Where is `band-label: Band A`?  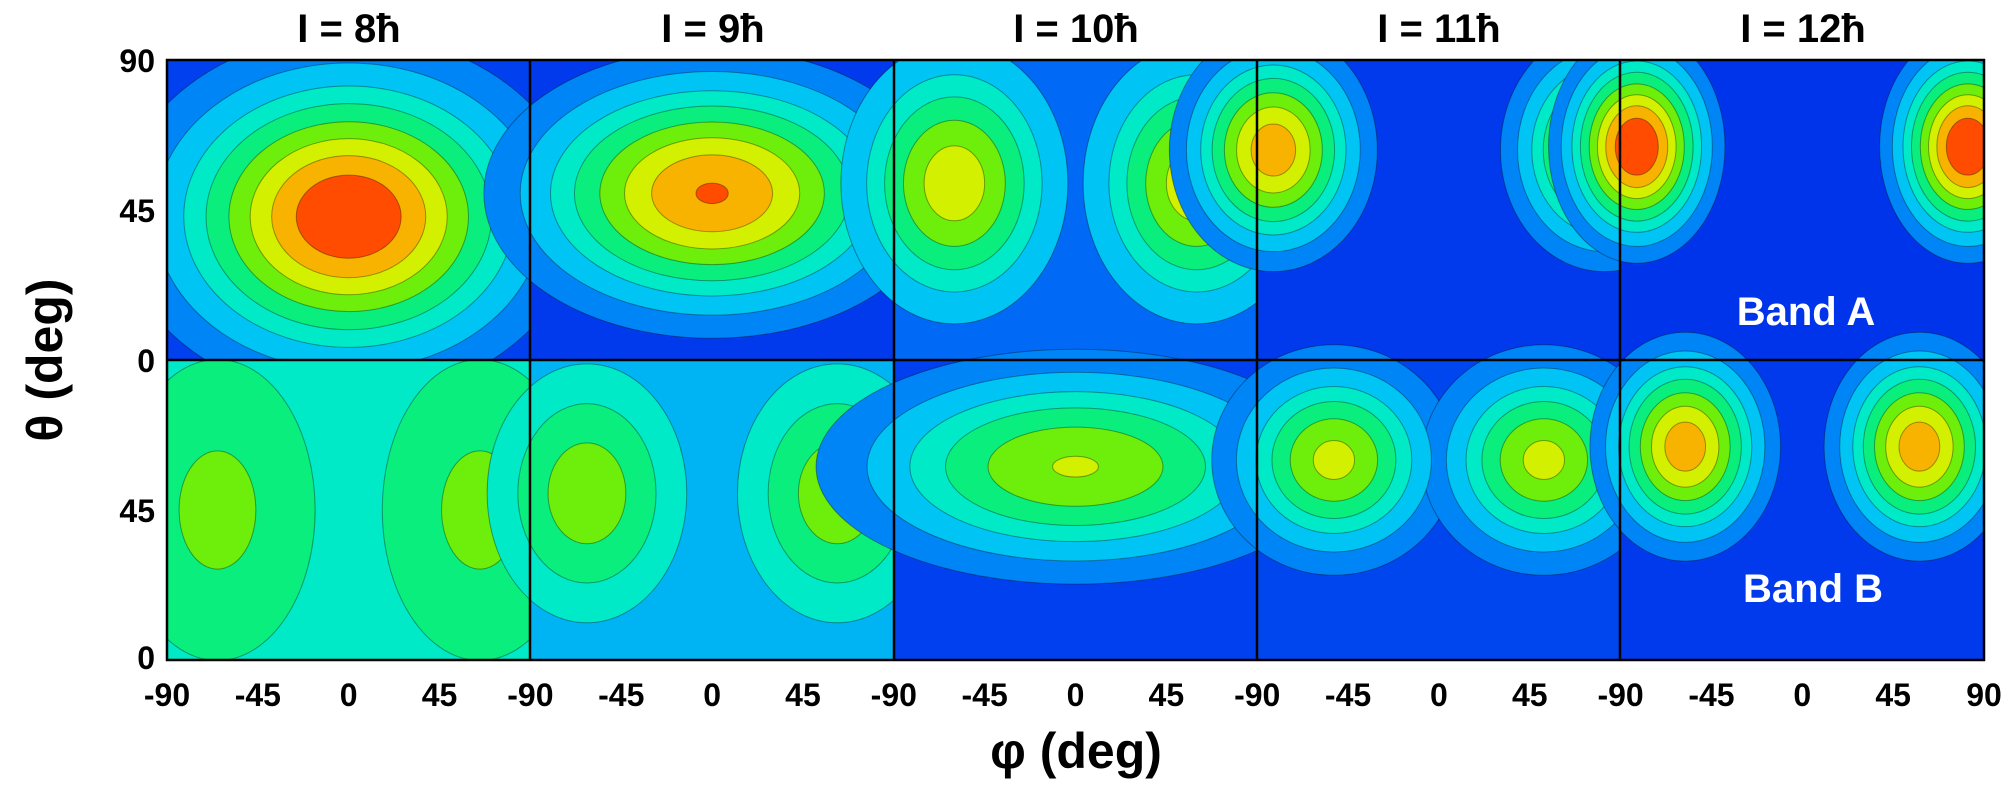
band-label: Band A is located at coordinates (1806, 312).